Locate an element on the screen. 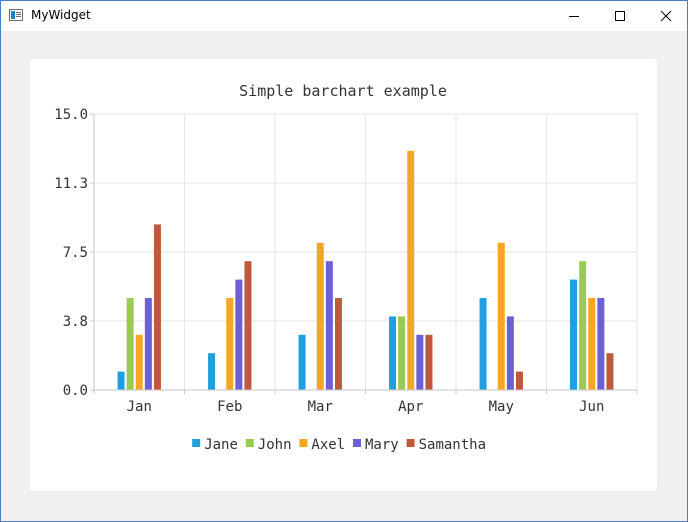 This screenshot has height=522, width=688. legend-label: Jane is located at coordinates (221, 445).